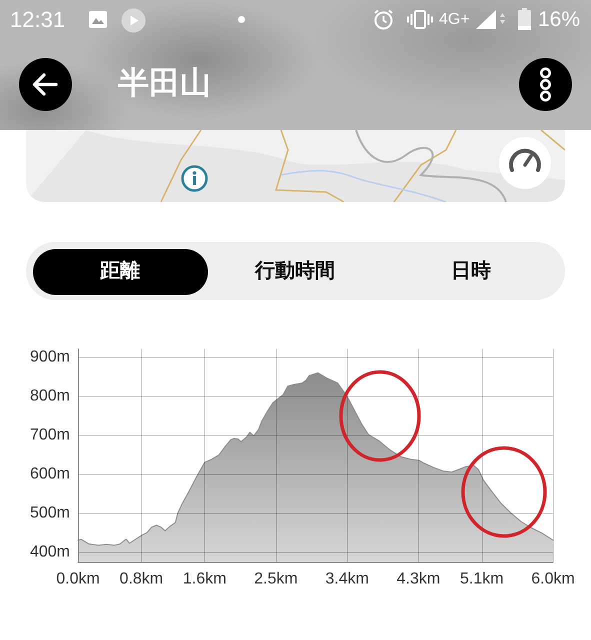 The width and height of the screenshot is (591, 640). Describe the element at coordinates (418, 579) in the screenshot. I see `x-tick-label: 4.3km` at that location.